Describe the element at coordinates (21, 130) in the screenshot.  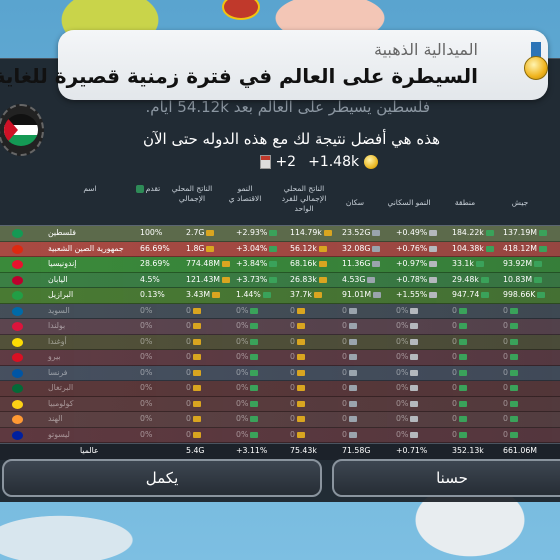
I see `palestine-flag-icon` at that location.